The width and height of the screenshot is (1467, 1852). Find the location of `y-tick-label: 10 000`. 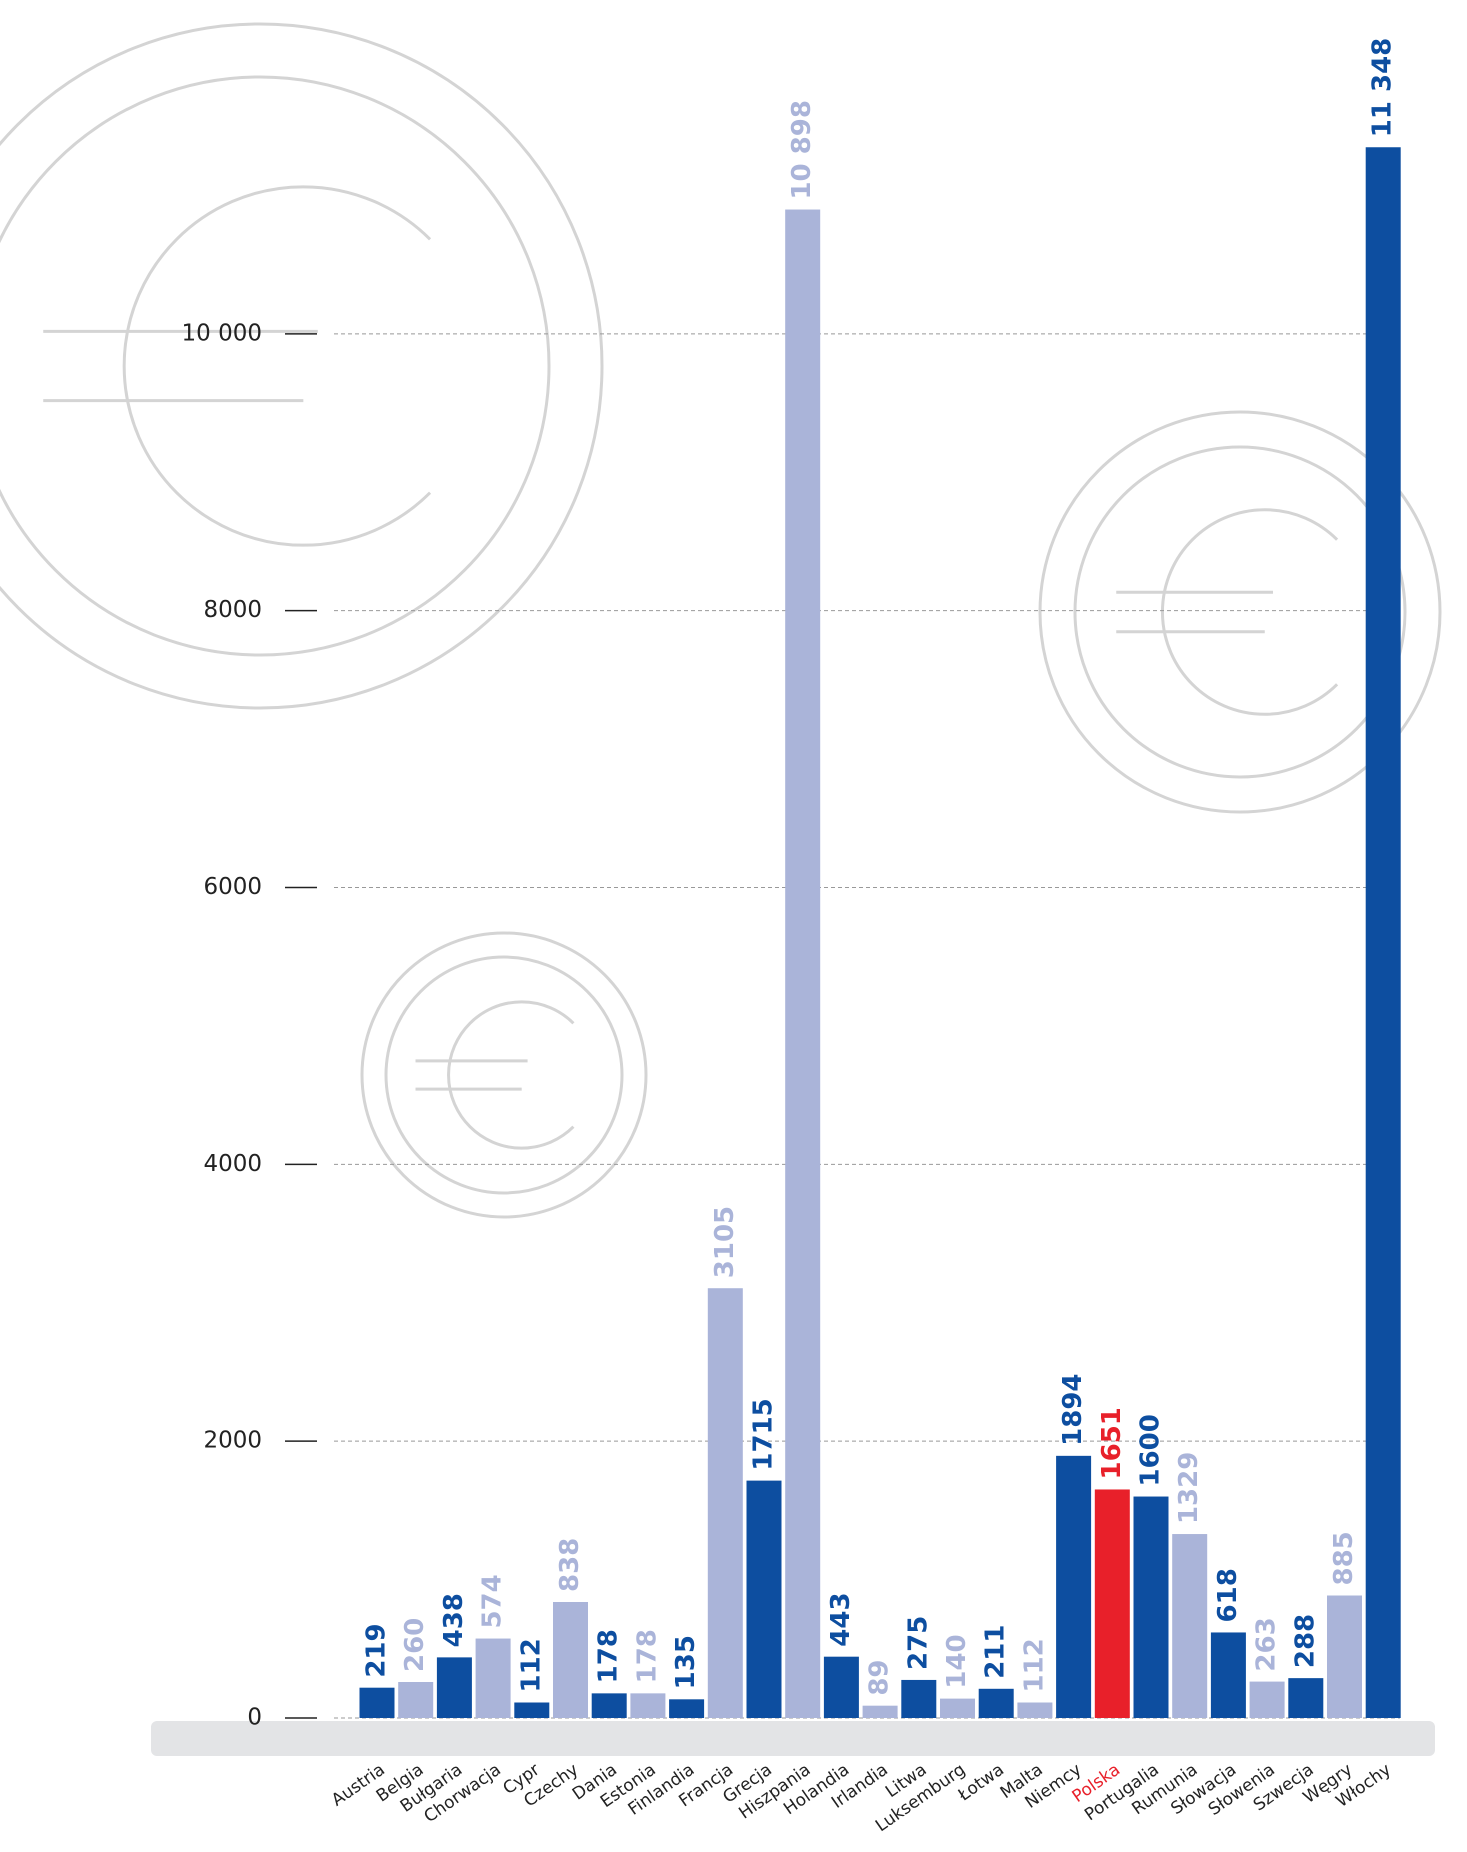

y-tick-label: 10 000 is located at coordinates (222, 333).